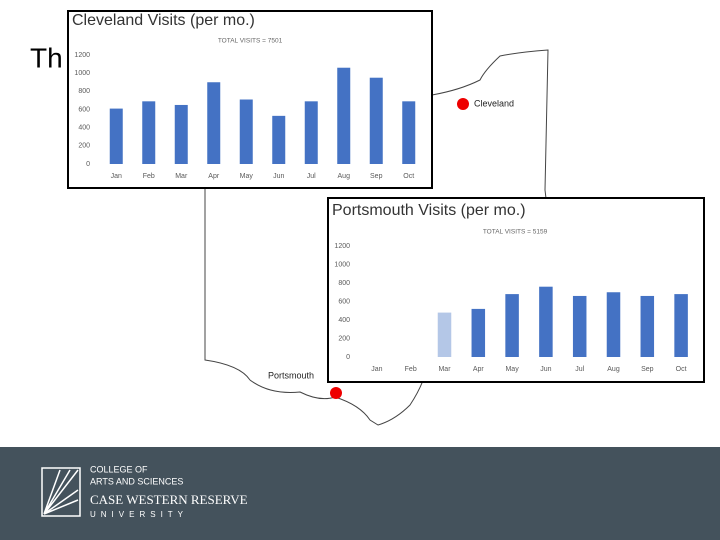 The width and height of the screenshot is (720, 540). Describe the element at coordinates (119, 469) in the screenshot. I see `footer-text: COLLEGE OF` at that location.